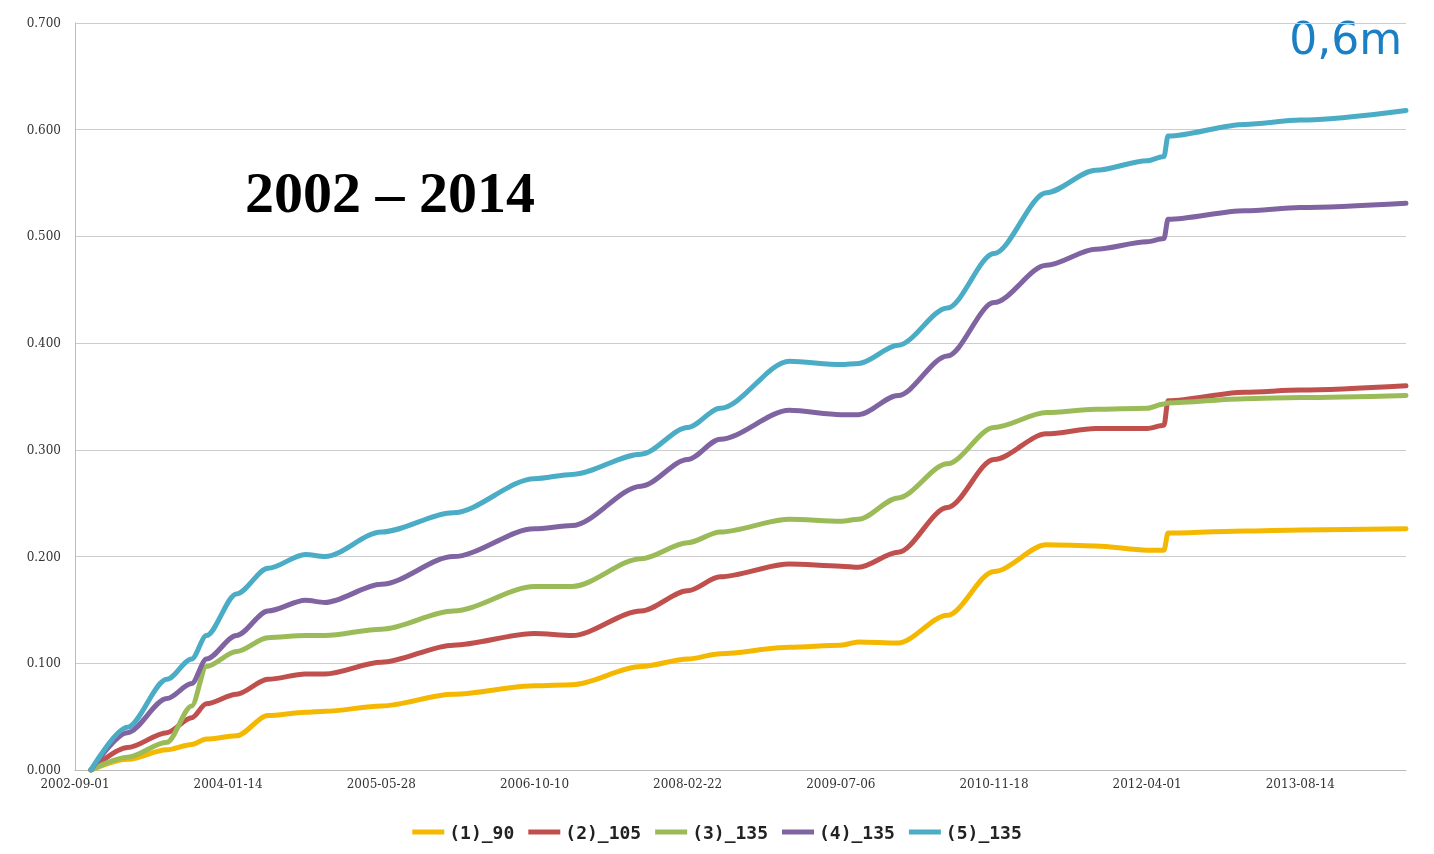 The width and height of the screenshot is (1434, 854). I want to click on annotation: 2002 – 2014, so click(390, 192).